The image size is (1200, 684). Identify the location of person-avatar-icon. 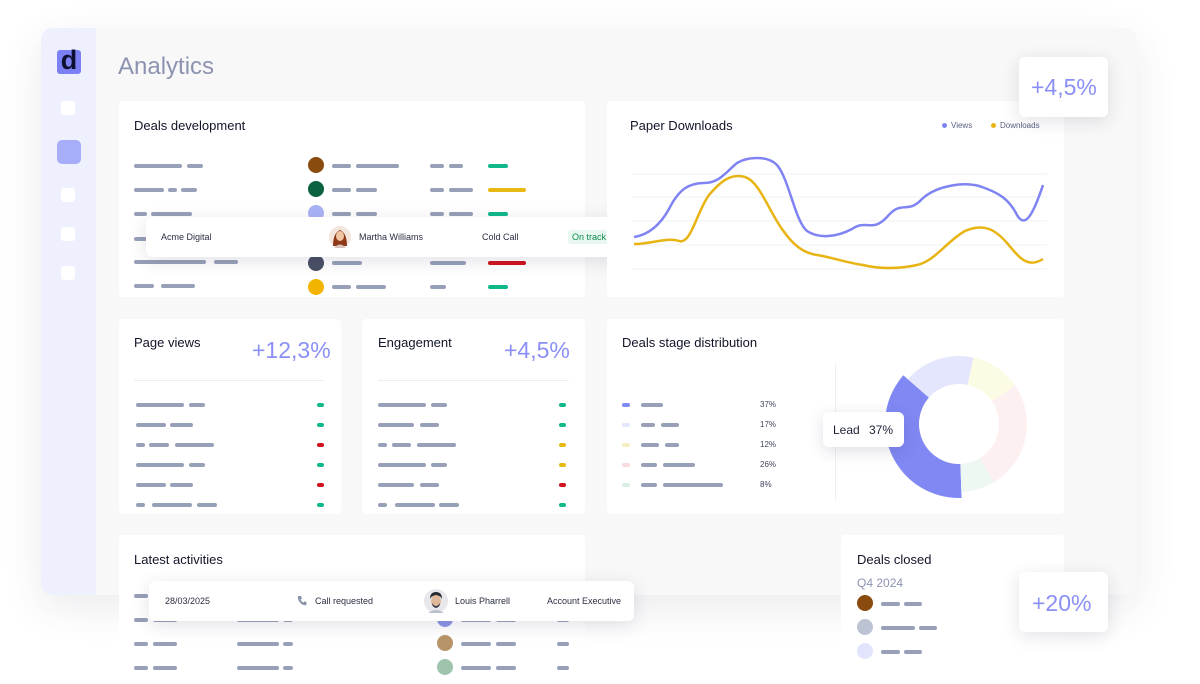
(436, 601).